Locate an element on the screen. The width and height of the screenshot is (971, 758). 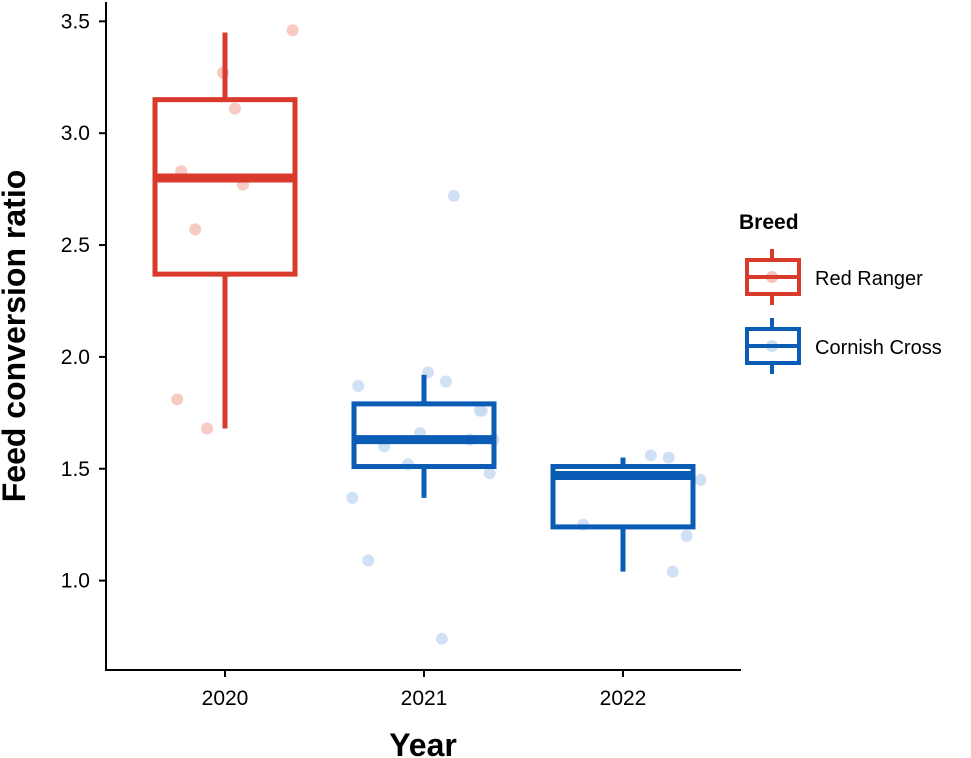
y-tick-label: 2.5 is located at coordinates (75, 245).